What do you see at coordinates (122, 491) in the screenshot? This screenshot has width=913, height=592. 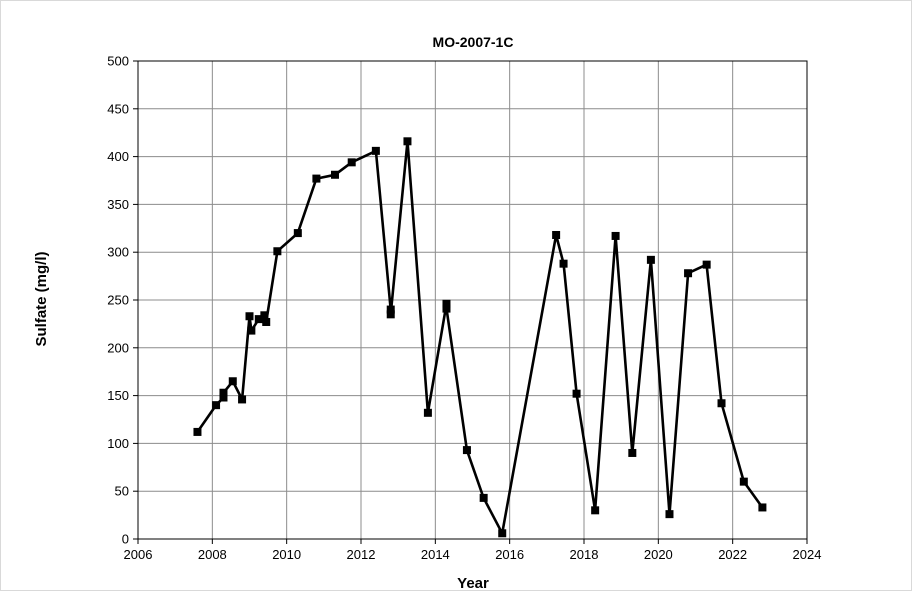 I see `y-tick-label: 50` at bounding box center [122, 491].